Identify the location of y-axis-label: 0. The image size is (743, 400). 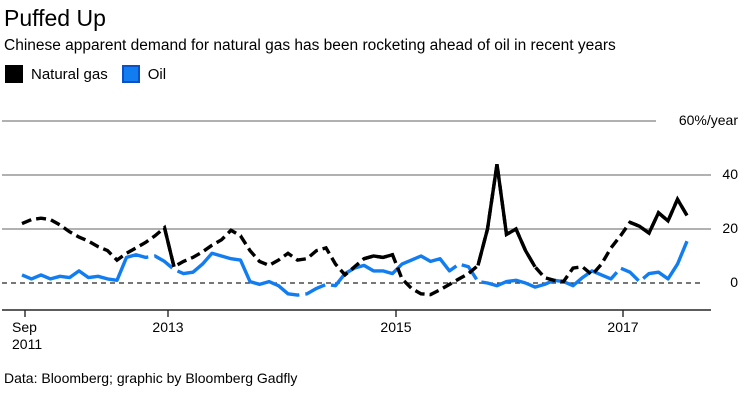
(734, 282).